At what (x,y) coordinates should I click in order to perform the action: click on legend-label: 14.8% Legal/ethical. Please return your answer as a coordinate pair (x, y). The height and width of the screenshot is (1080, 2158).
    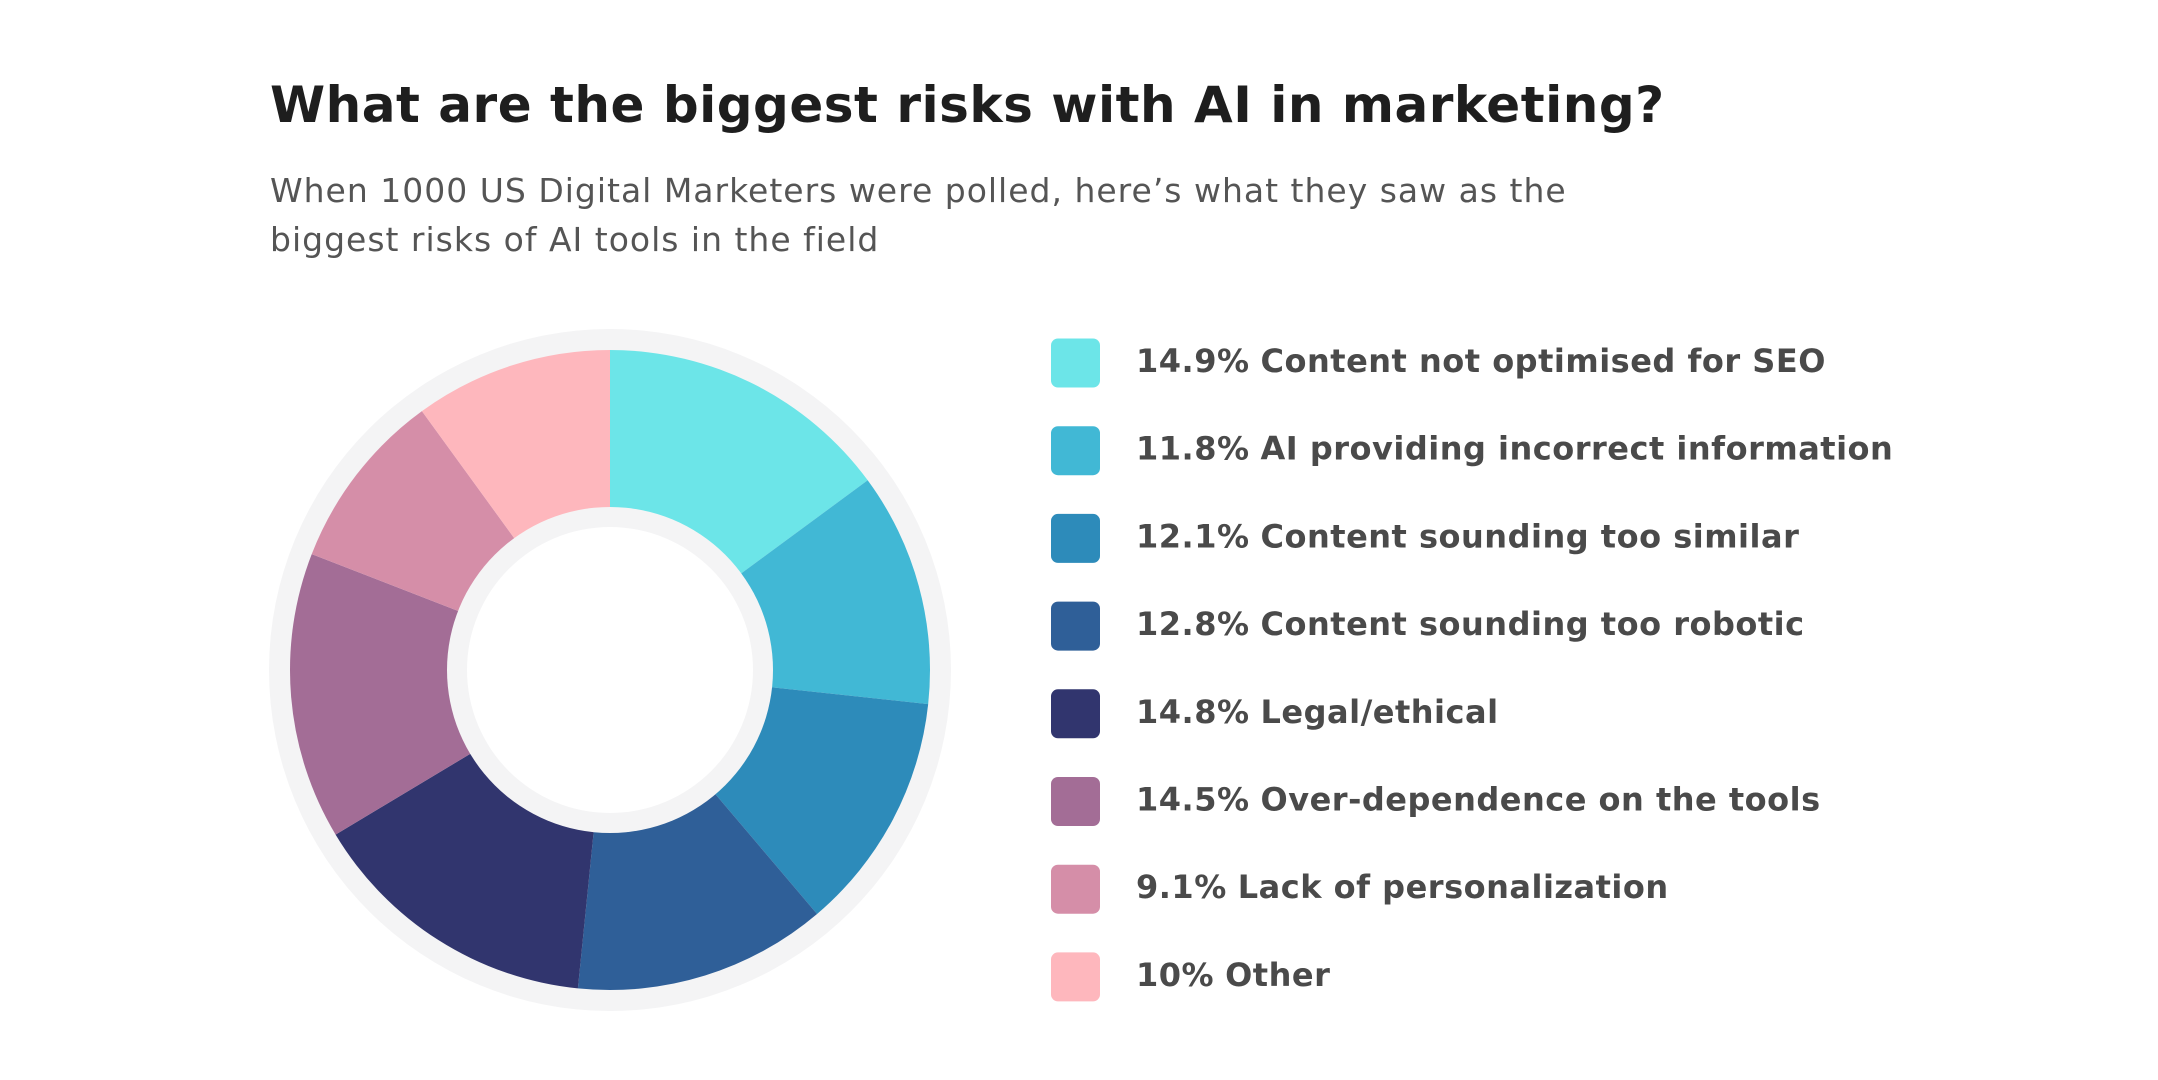
    Looking at the image, I should click on (1317, 712).